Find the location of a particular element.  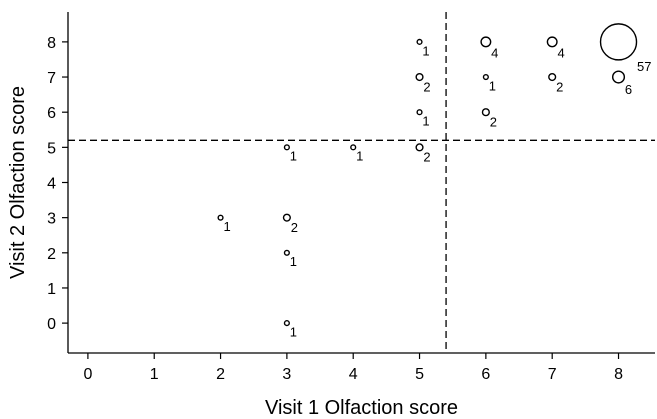

bubble-count-label: 6 is located at coordinates (628, 89).